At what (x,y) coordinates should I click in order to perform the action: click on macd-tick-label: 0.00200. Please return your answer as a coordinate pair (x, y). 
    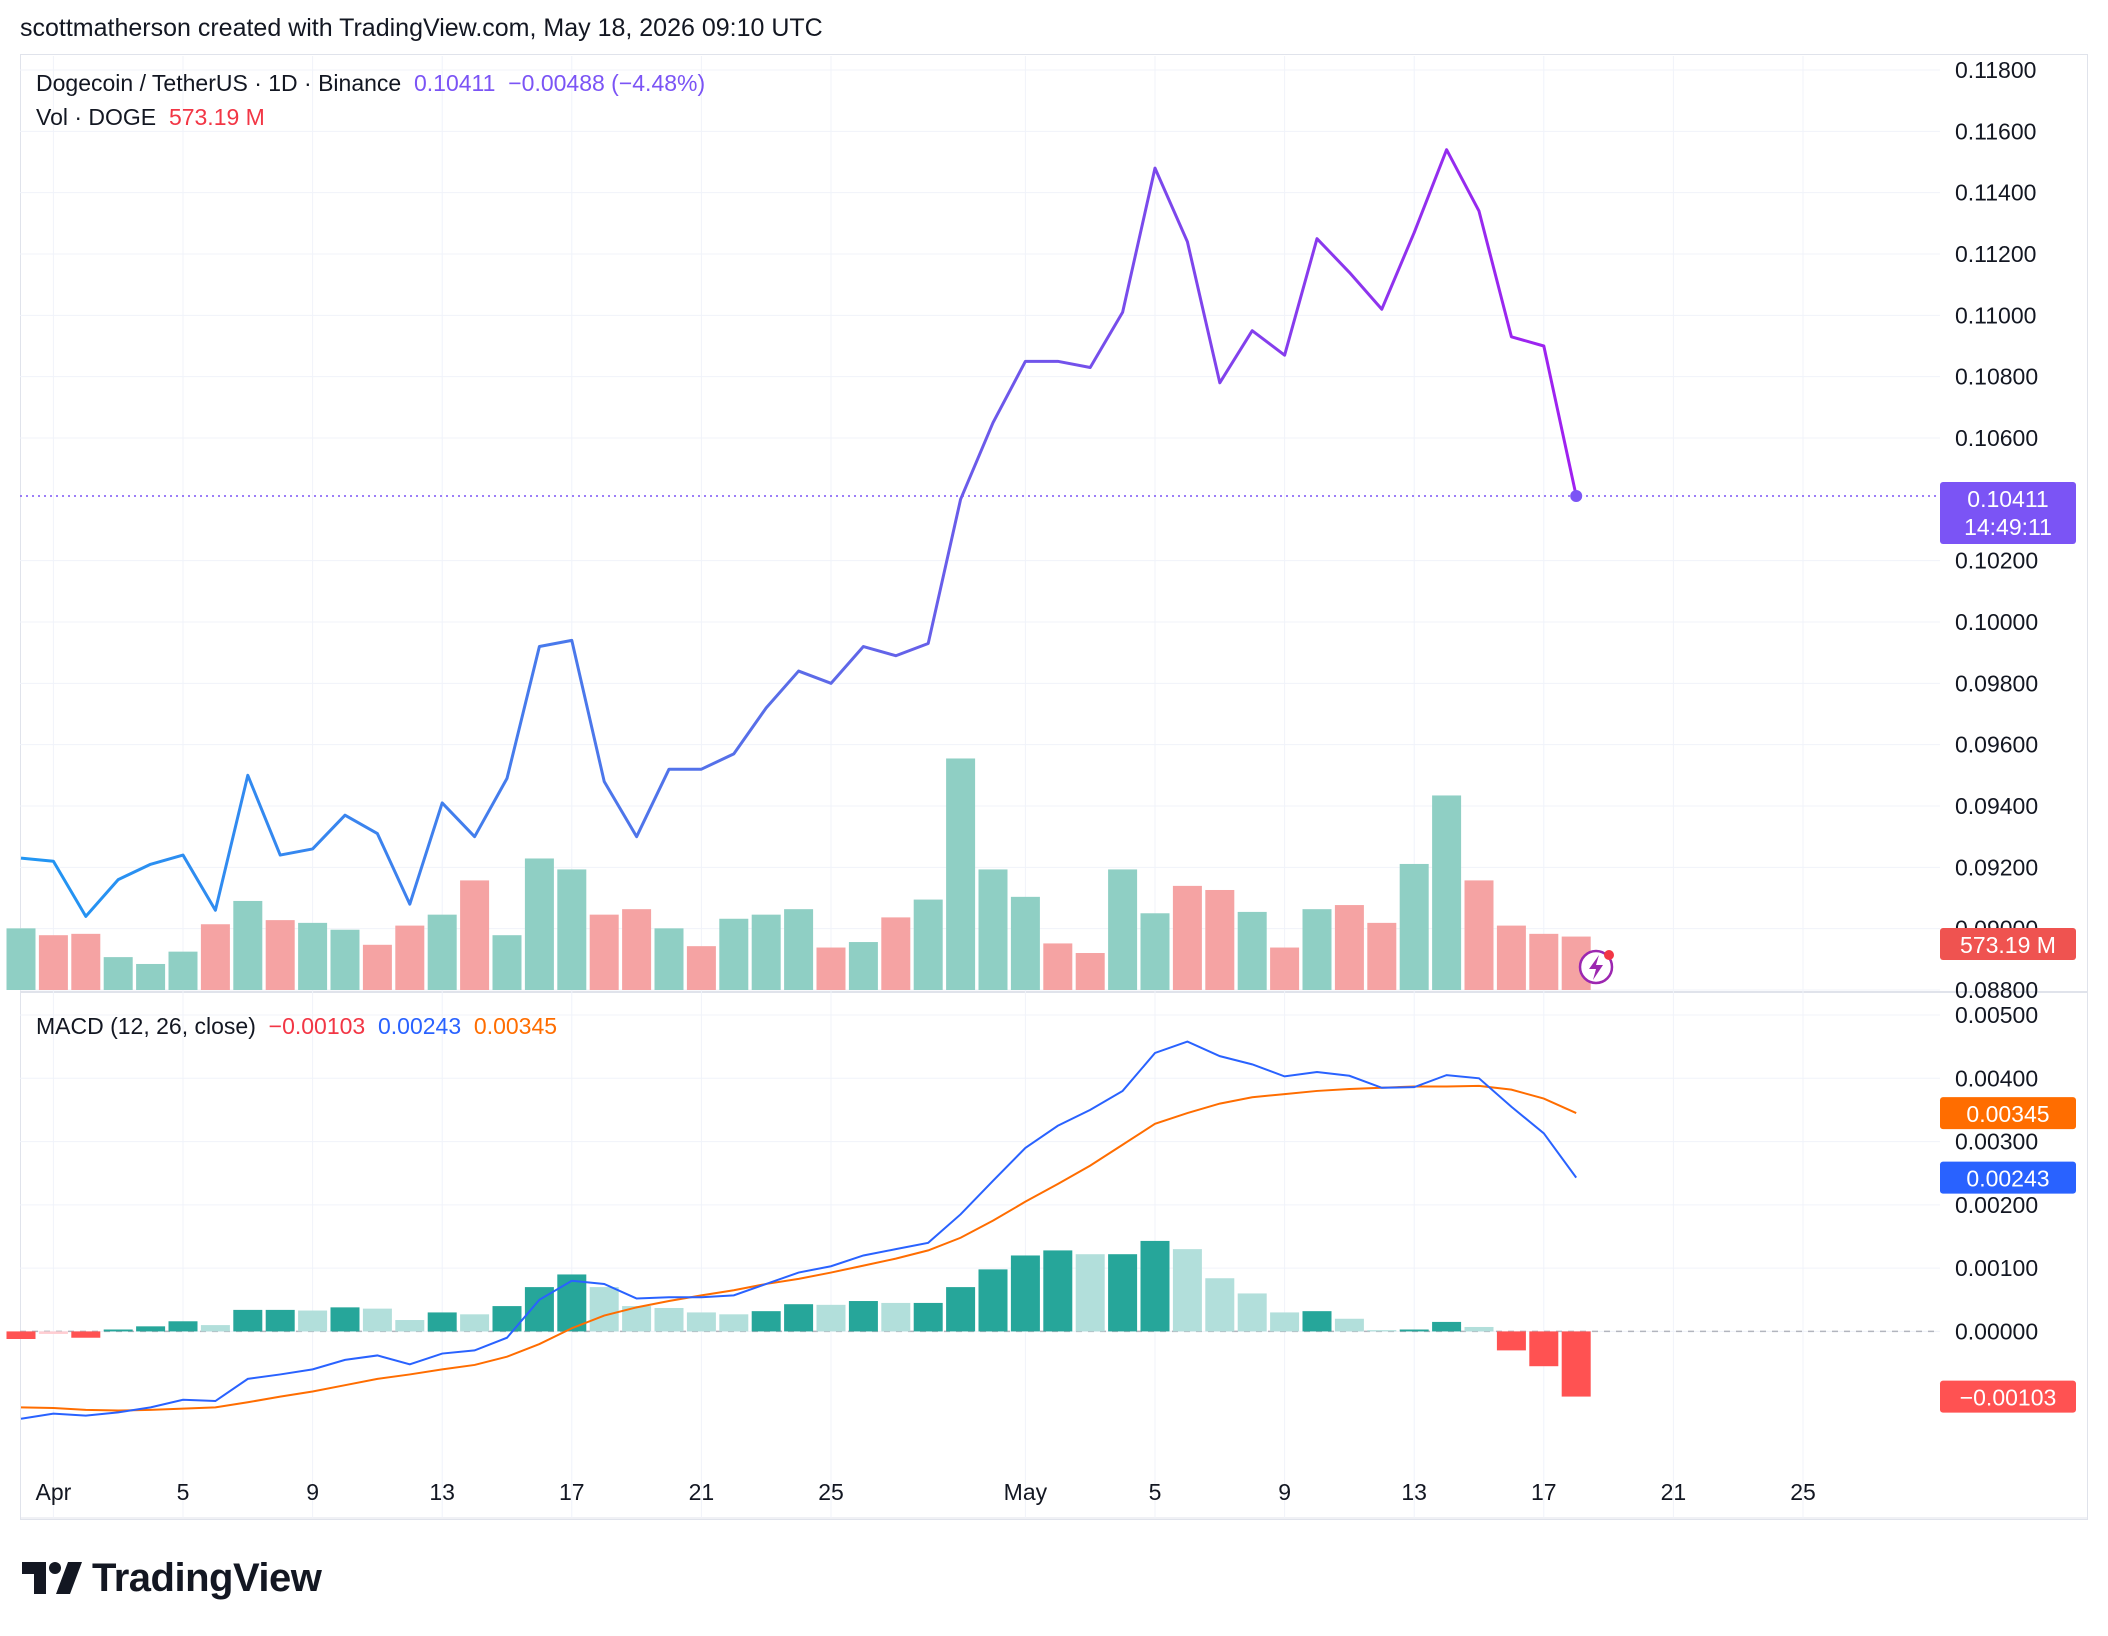
    Looking at the image, I should click on (1996, 1205).